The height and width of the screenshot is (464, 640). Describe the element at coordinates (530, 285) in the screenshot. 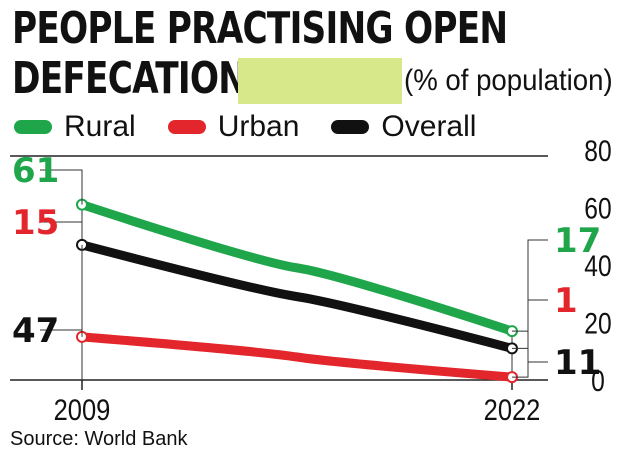

I see `leader-right-rural` at that location.